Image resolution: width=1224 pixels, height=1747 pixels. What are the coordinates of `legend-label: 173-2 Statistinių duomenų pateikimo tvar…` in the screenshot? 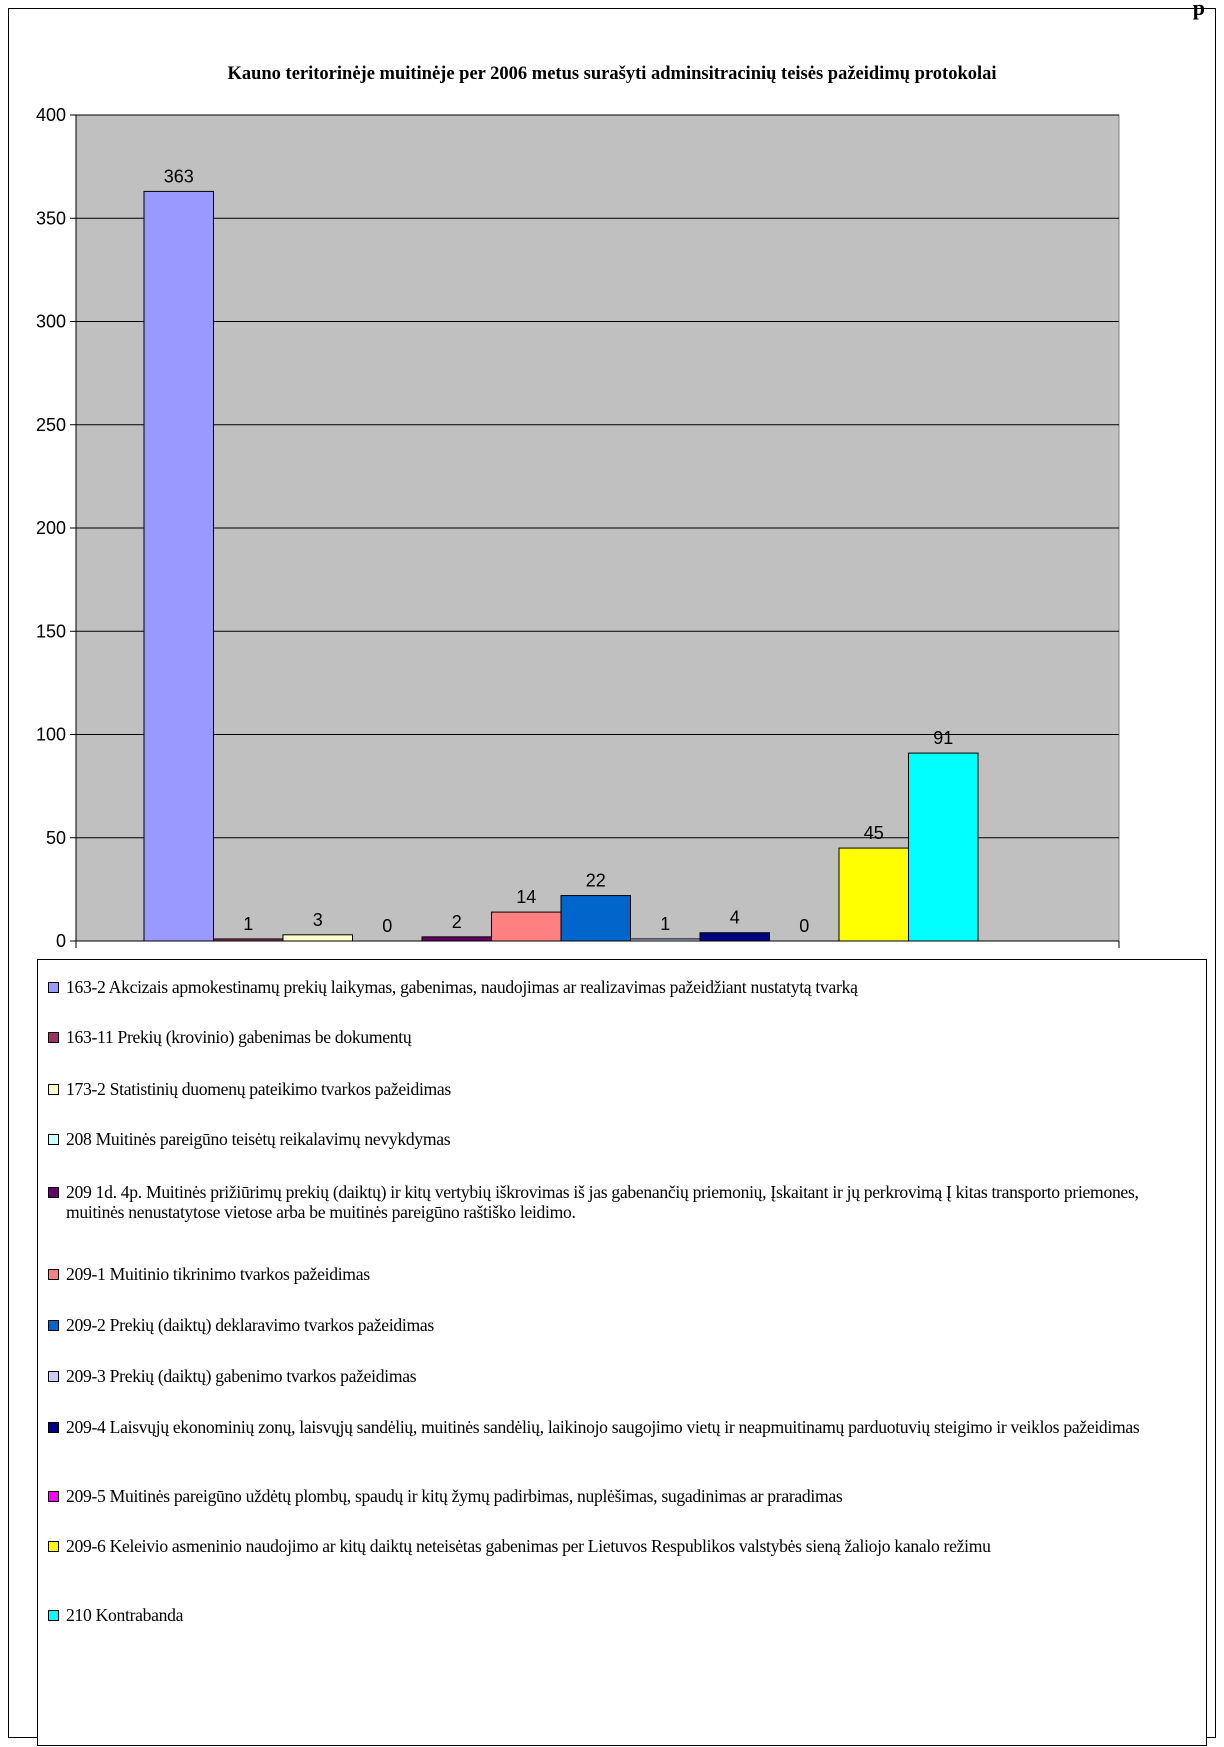 It's located at (258, 1089).